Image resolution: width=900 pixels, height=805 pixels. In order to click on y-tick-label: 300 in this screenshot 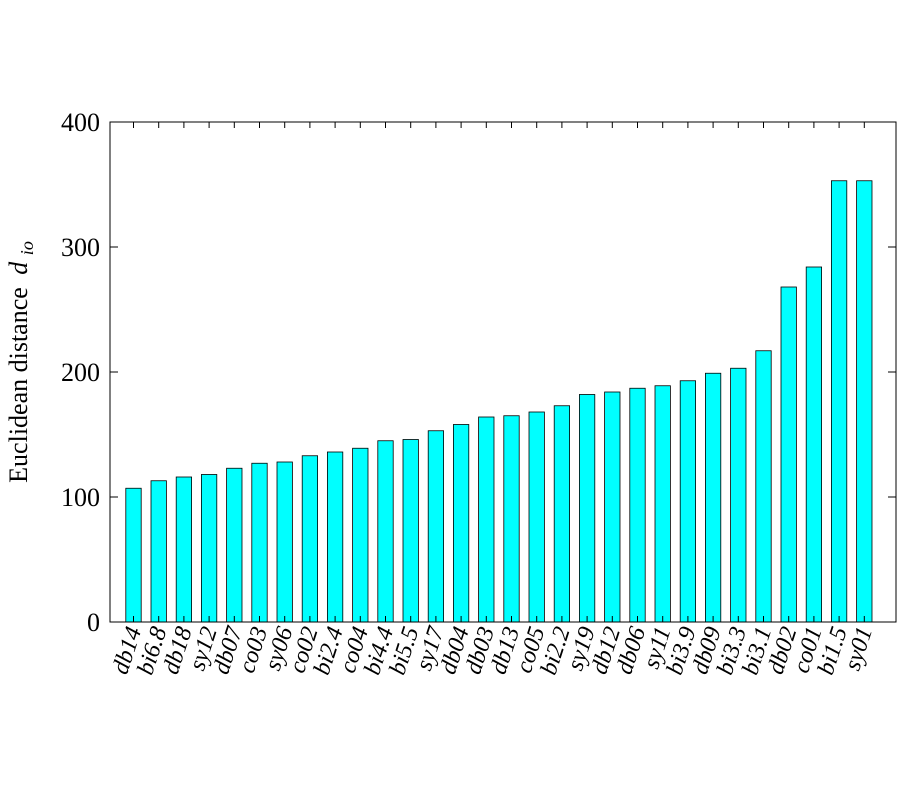, I will do `click(80, 247)`.